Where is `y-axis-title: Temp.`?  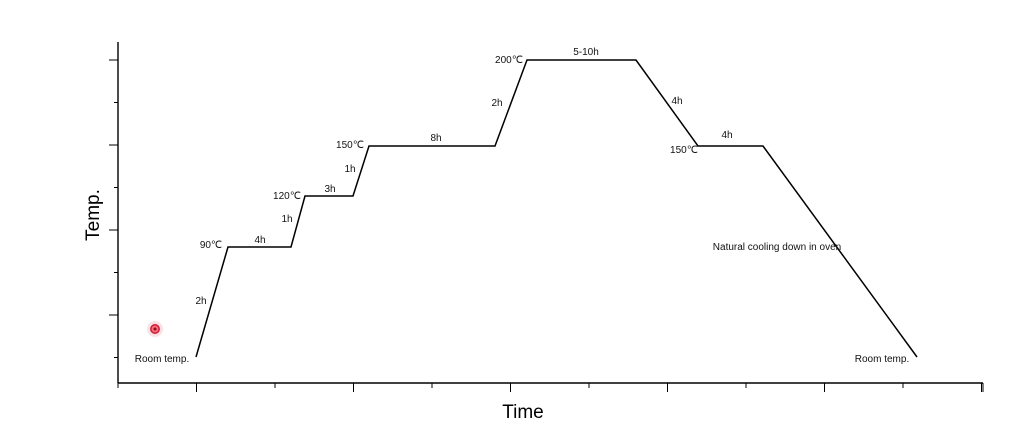
y-axis-title: Temp. is located at coordinates (93, 215).